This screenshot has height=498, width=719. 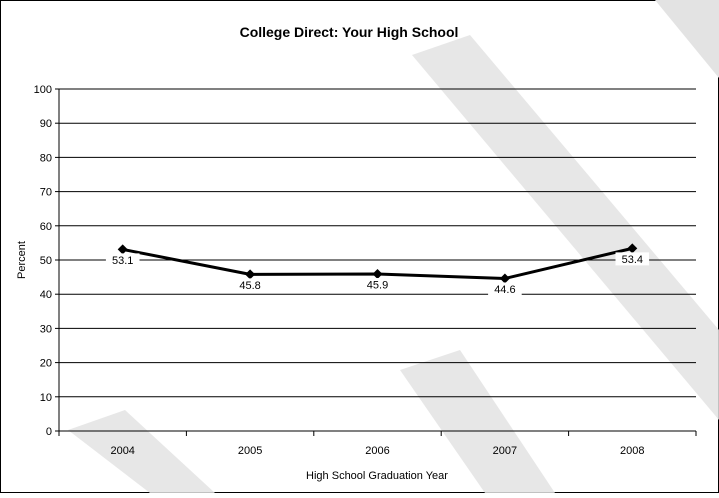 I want to click on x-tick-label: 2004, so click(x=122, y=451).